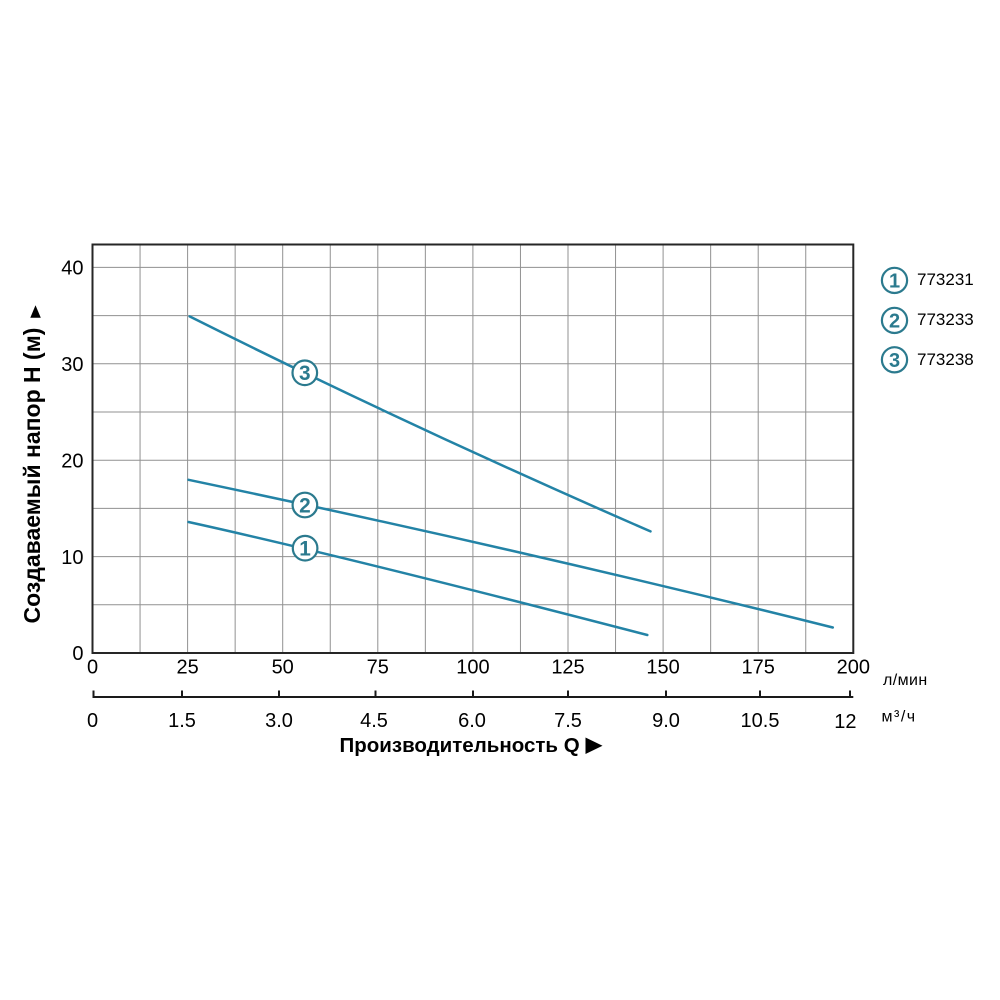  I want to click on svg-text: 175, so click(758, 668).